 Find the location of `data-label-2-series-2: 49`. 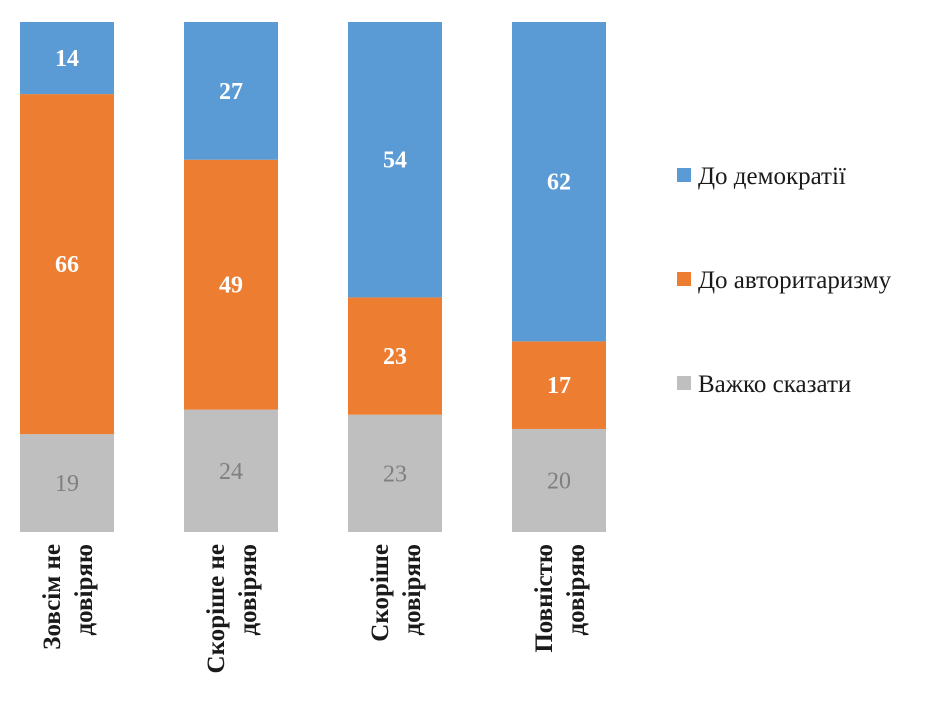

data-label-2-series-2: 49 is located at coordinates (231, 286).